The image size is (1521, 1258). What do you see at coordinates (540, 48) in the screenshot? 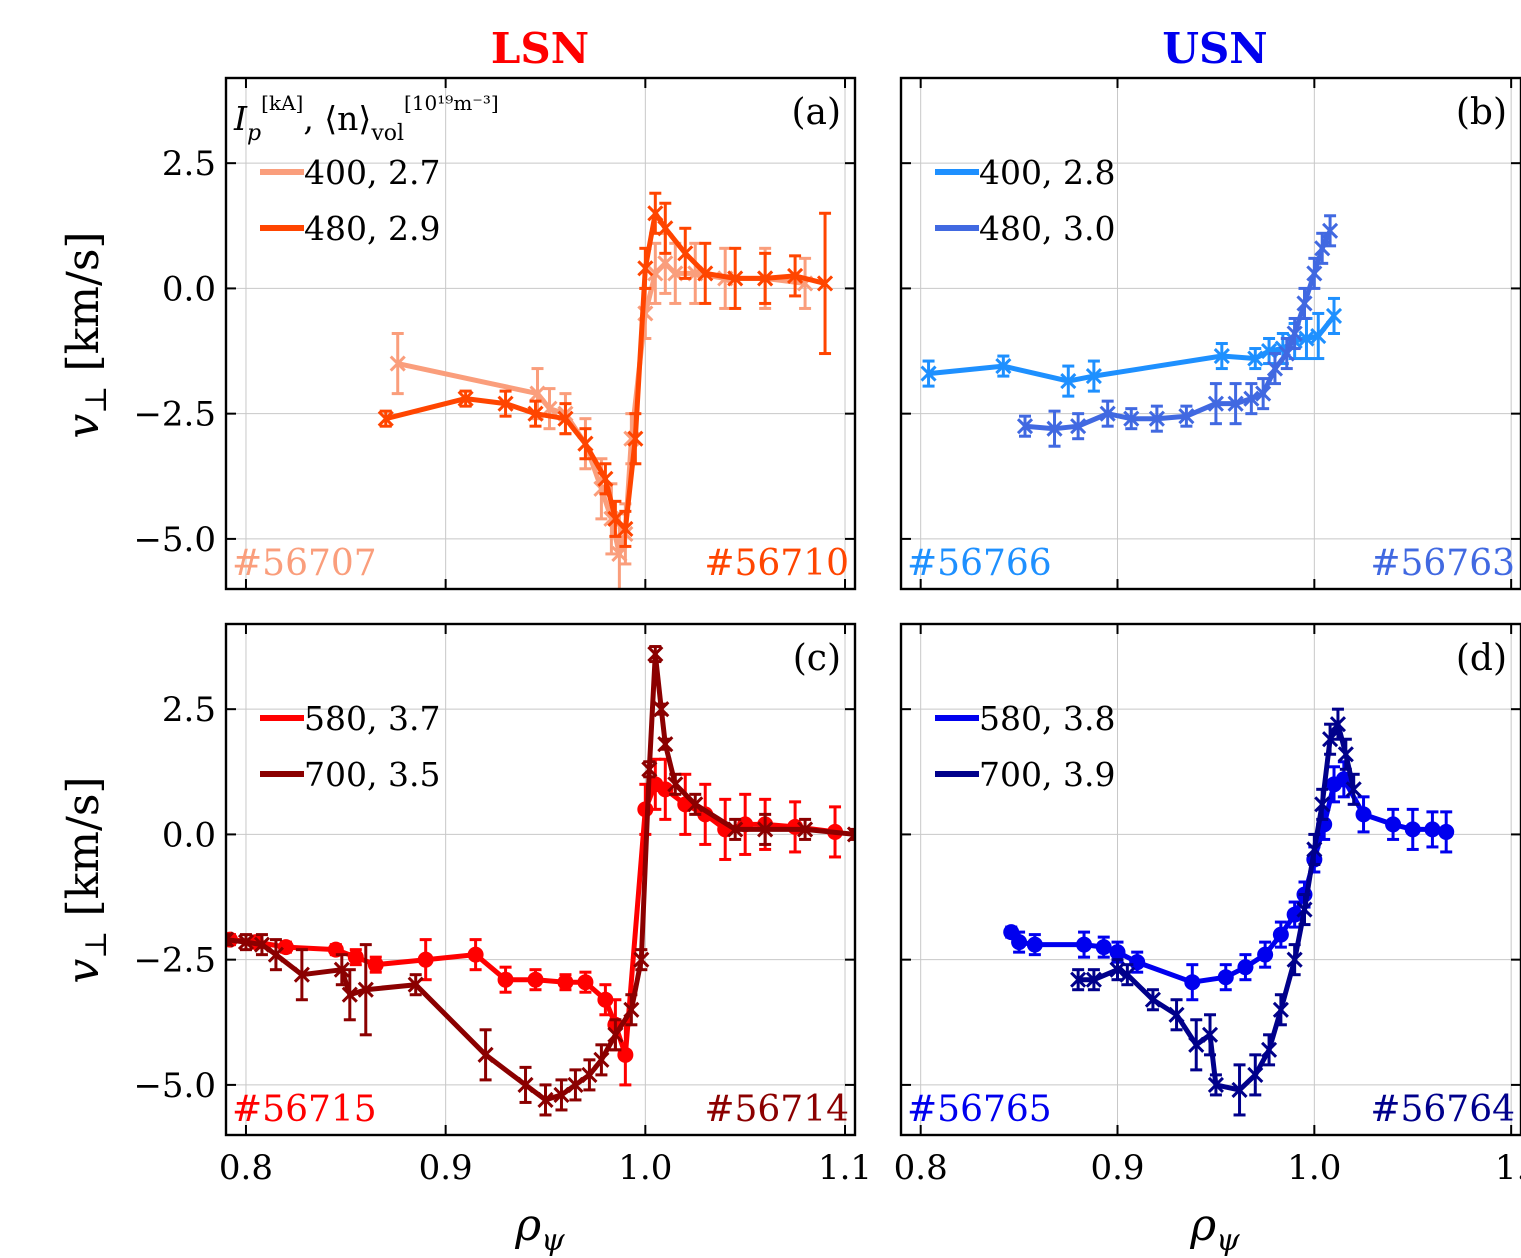
I see `column-title-lsn: LSN` at bounding box center [540, 48].